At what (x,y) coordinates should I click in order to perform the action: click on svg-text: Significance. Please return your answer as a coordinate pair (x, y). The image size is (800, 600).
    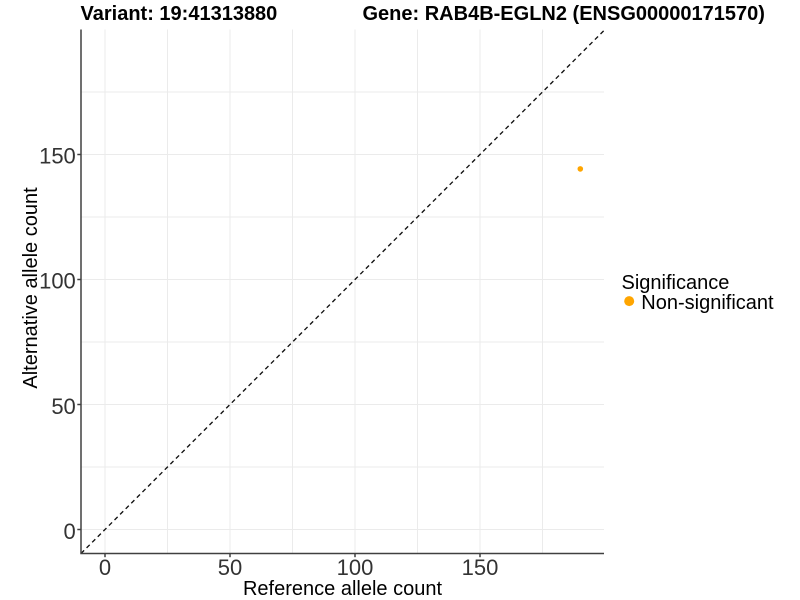
    Looking at the image, I should click on (676, 283).